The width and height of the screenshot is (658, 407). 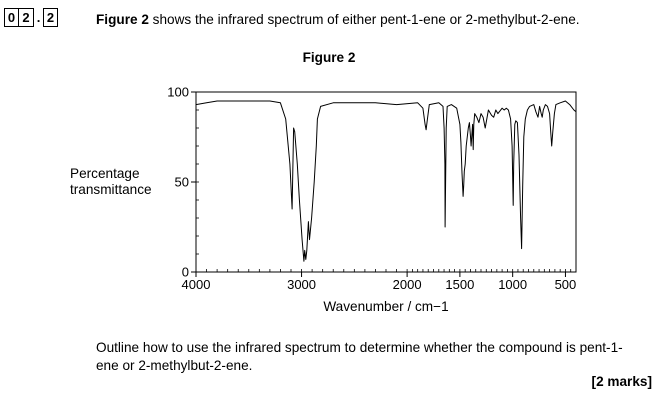 What do you see at coordinates (566, 284) in the screenshot?
I see `x-tick-label: 500` at bounding box center [566, 284].